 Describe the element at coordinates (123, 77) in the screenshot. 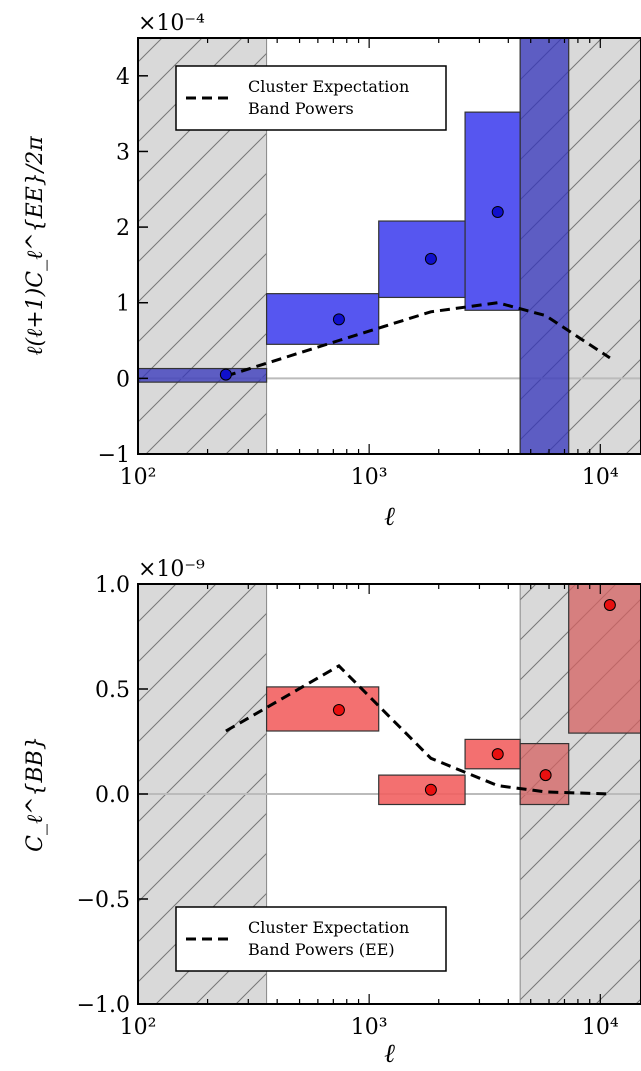

I see `y-tick-label: 4` at that location.